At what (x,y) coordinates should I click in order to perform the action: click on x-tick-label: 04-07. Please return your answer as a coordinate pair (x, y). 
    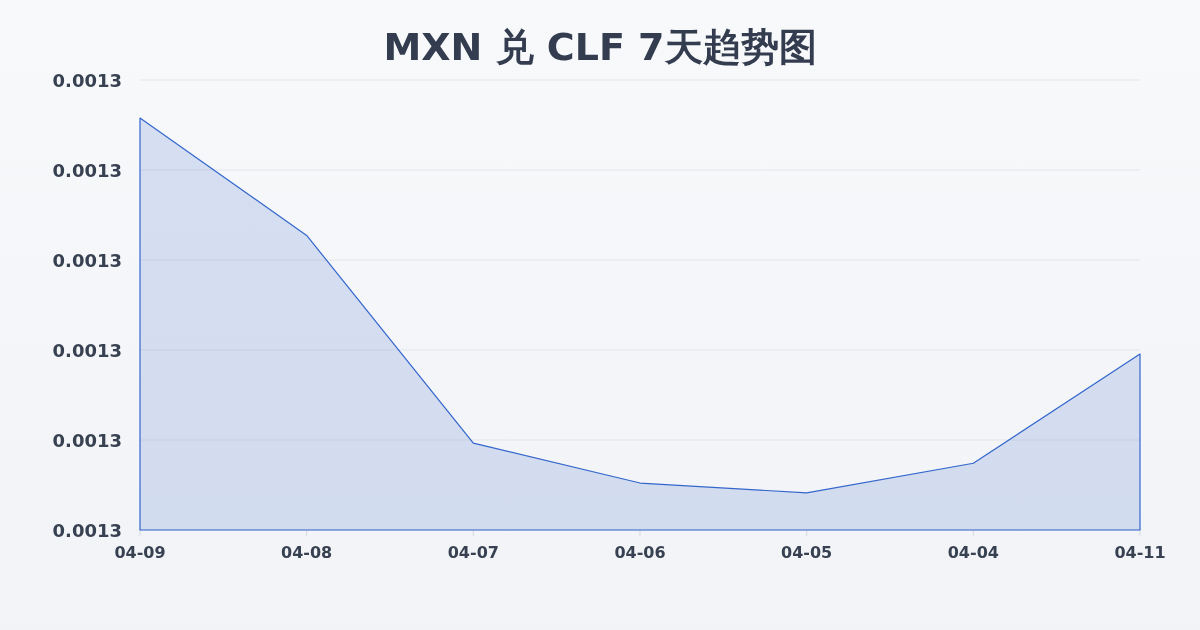
    Looking at the image, I should click on (473, 552).